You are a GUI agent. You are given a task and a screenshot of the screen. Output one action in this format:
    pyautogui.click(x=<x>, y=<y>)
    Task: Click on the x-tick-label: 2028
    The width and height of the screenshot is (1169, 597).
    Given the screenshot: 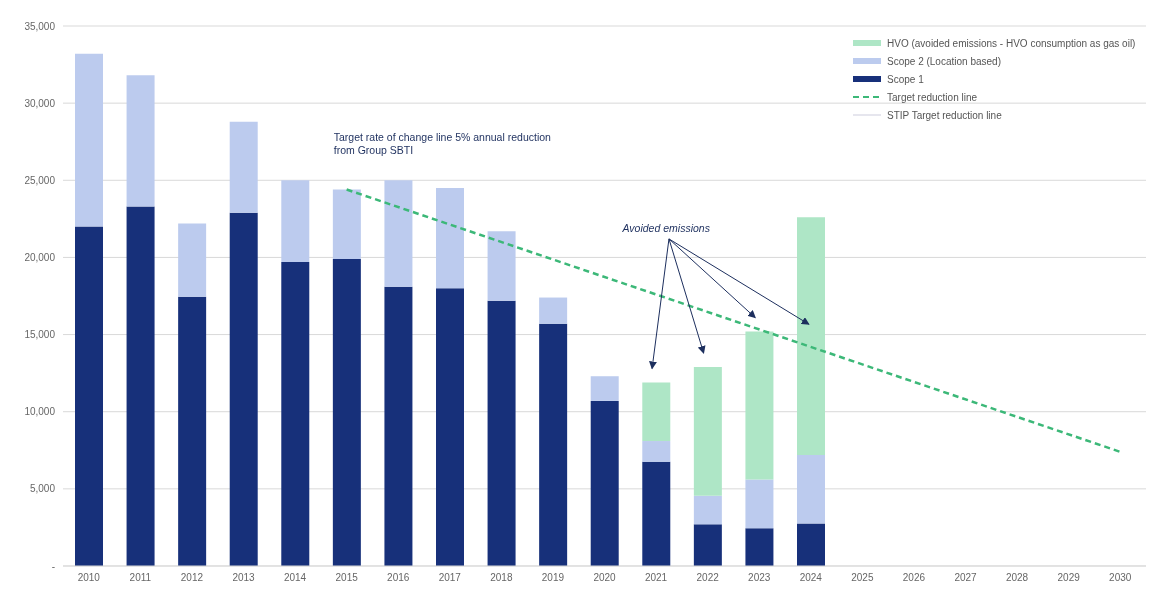 What is the action you would take?
    pyautogui.click(x=1017, y=578)
    